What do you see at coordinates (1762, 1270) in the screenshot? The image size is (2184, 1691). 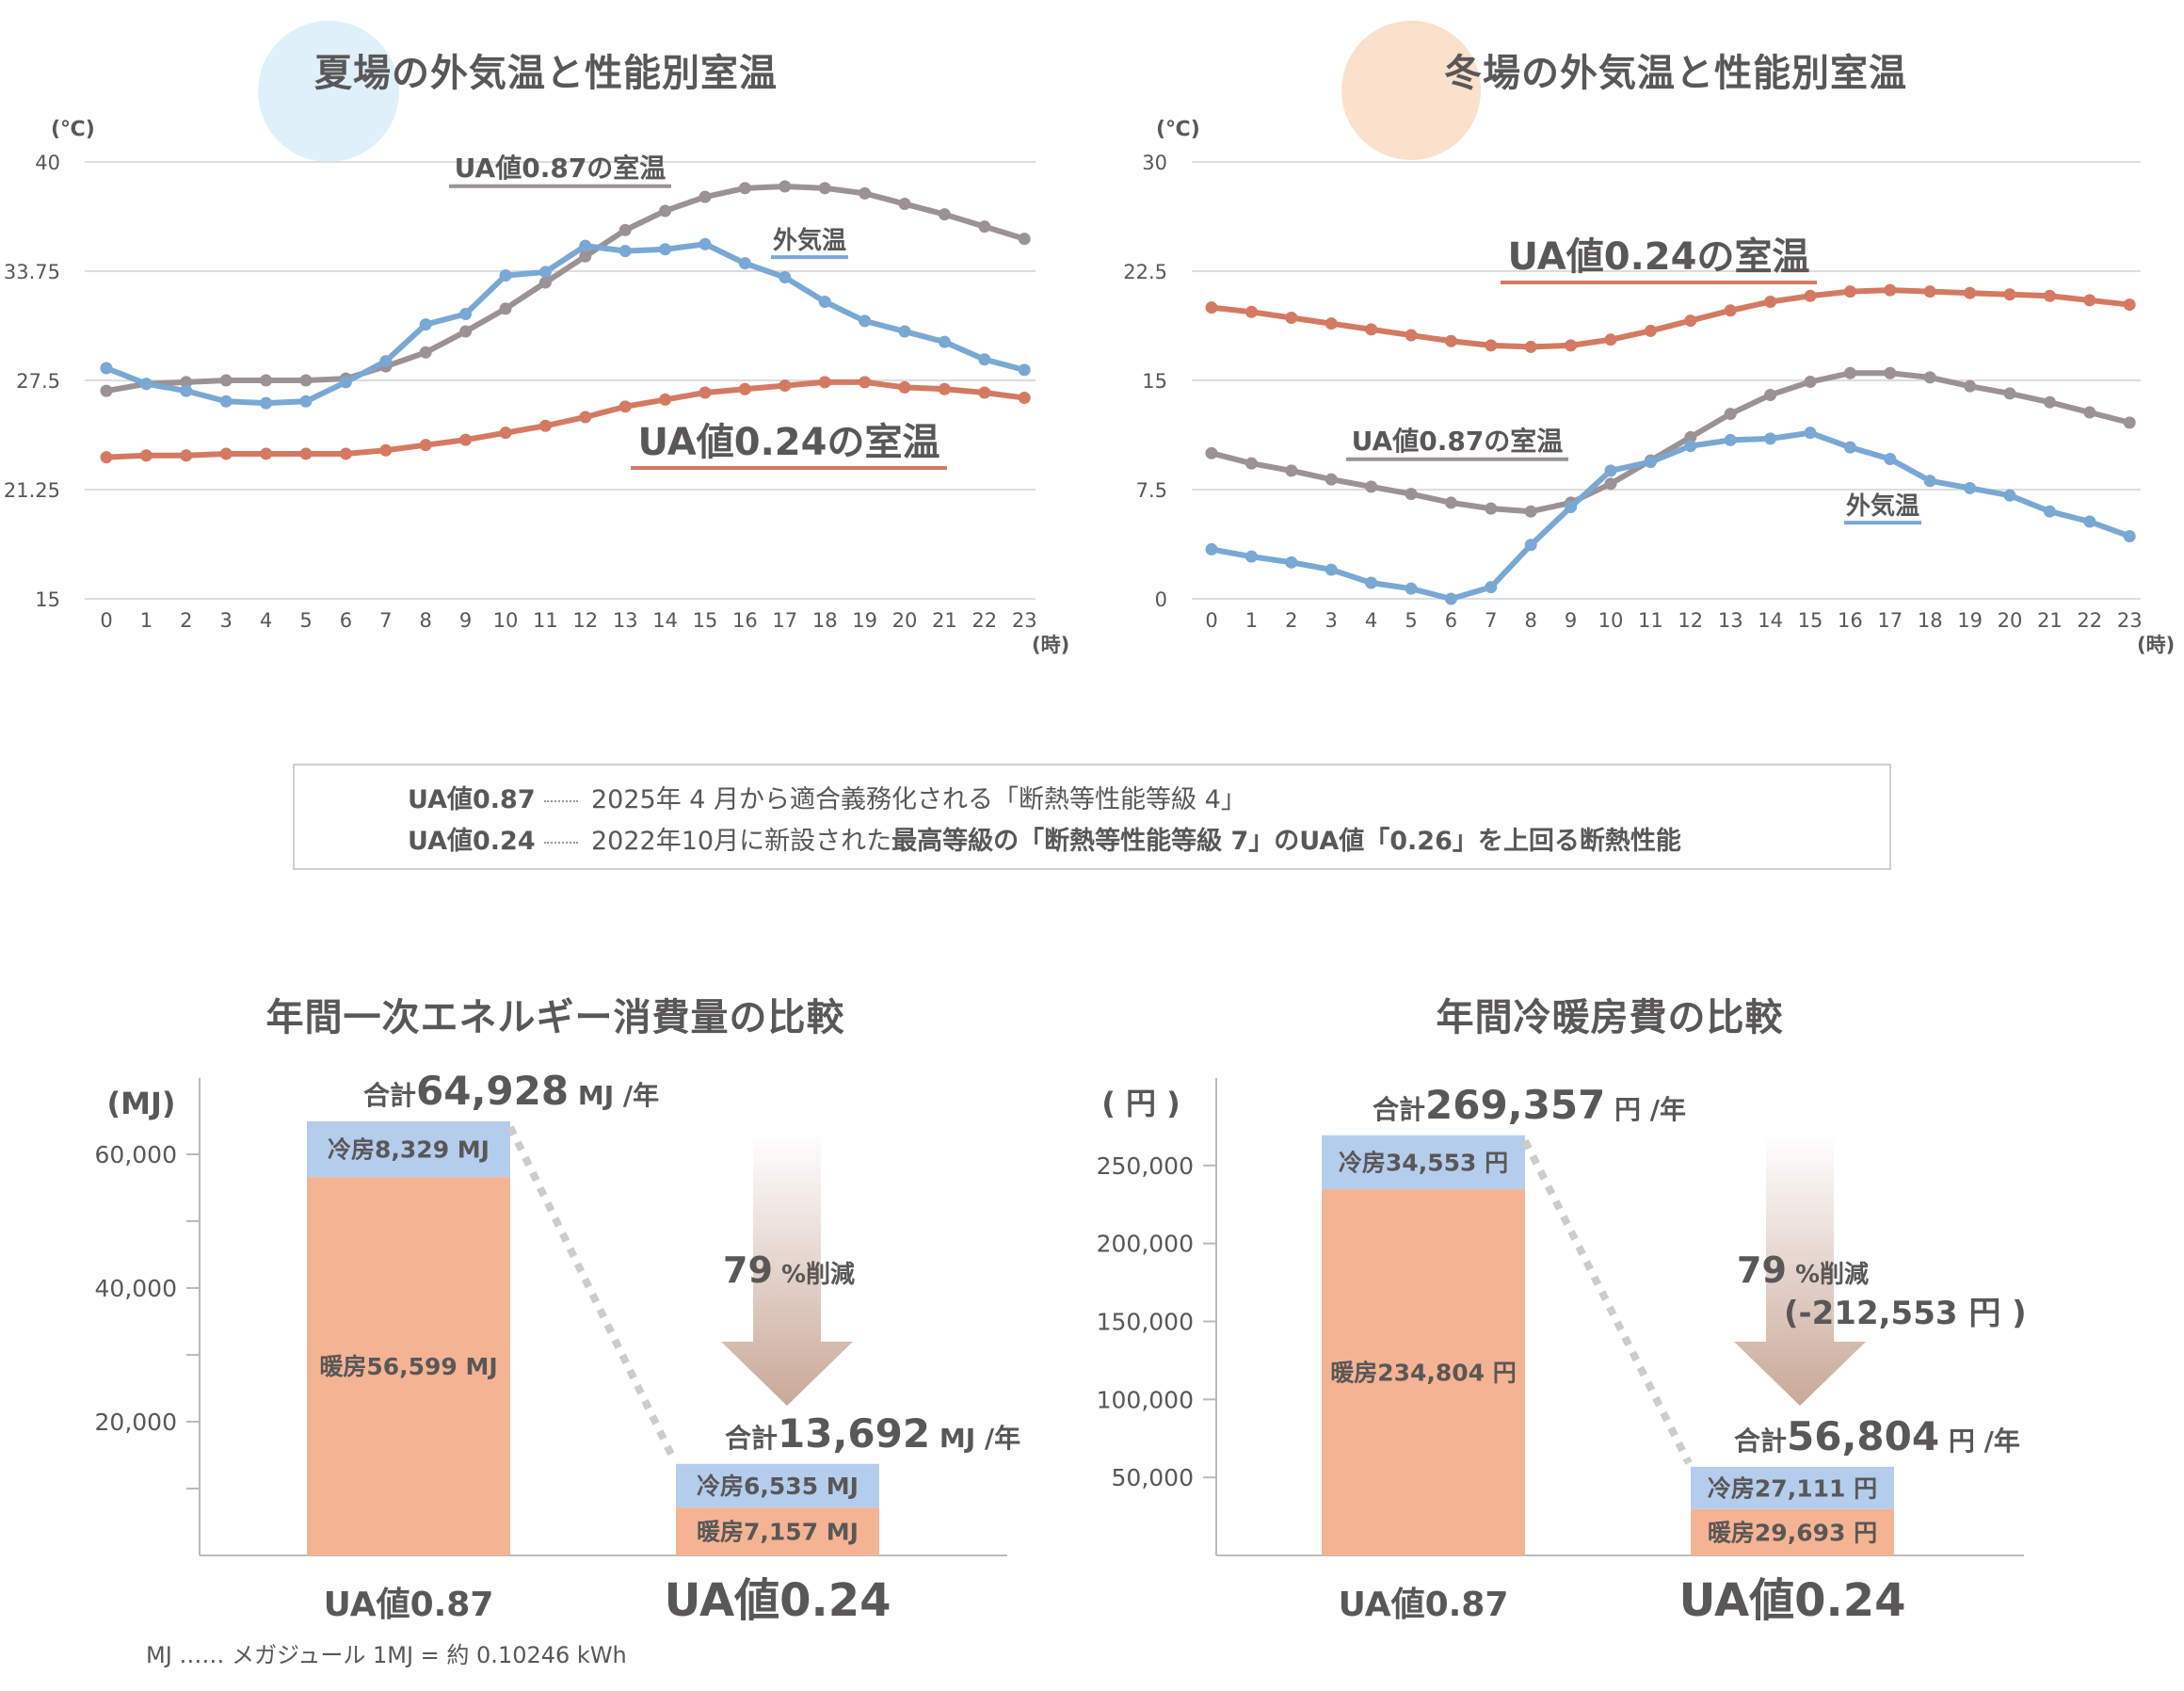 I see `reduction-value: 79` at bounding box center [1762, 1270].